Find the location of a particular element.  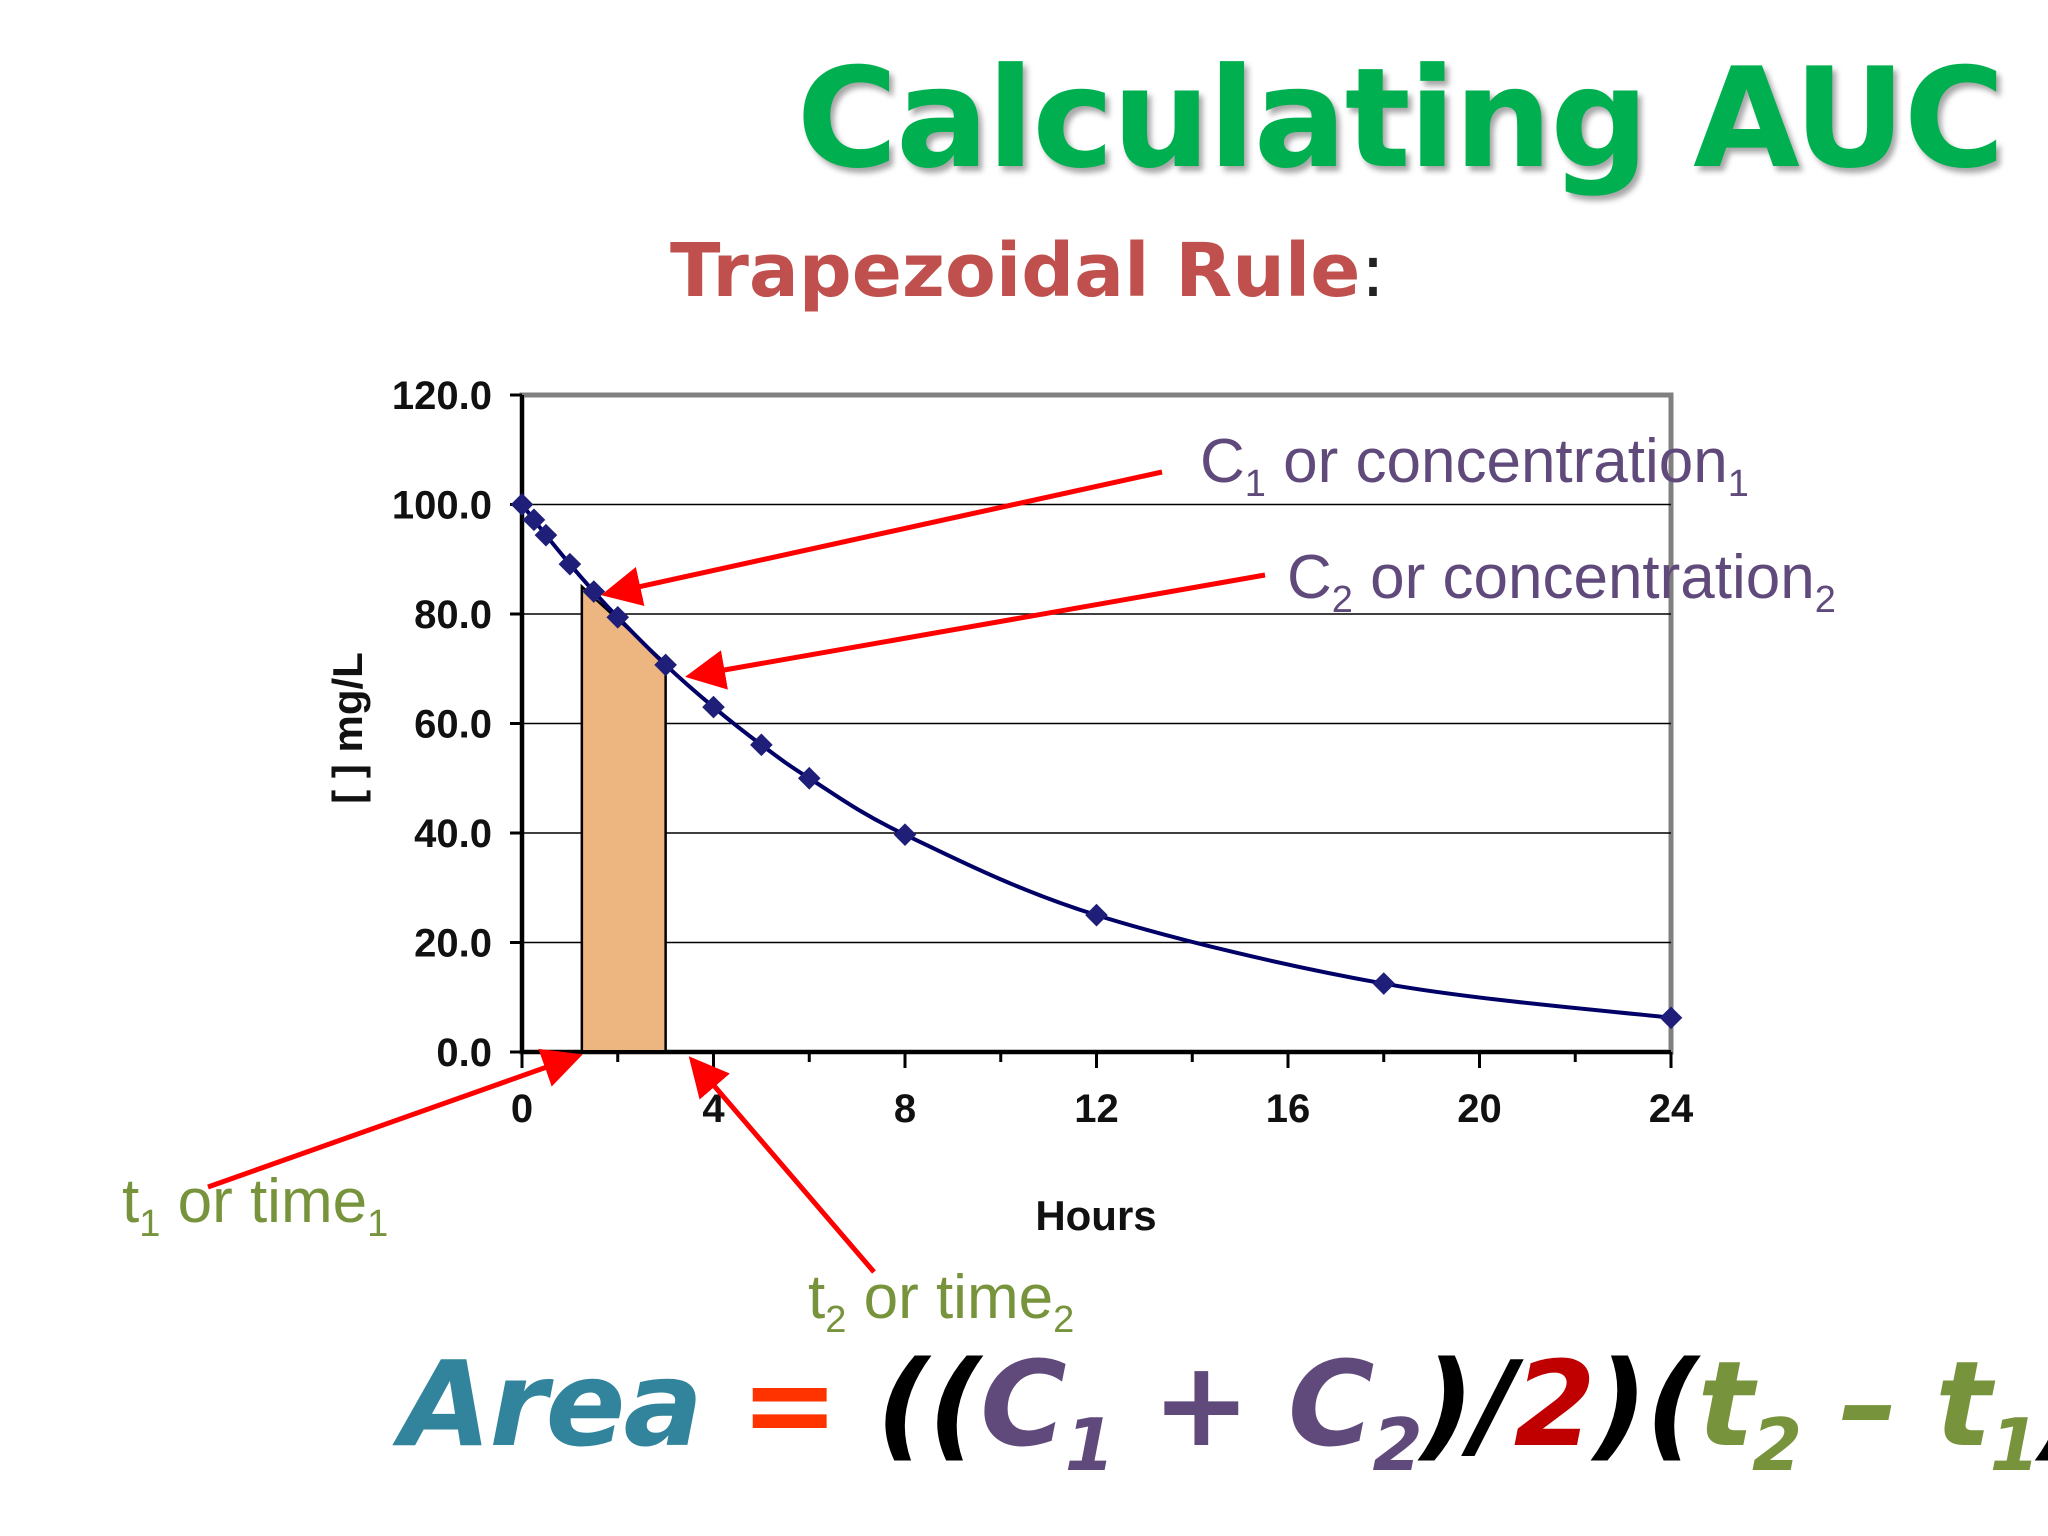

arrow-c2 is located at coordinates (975, 631).